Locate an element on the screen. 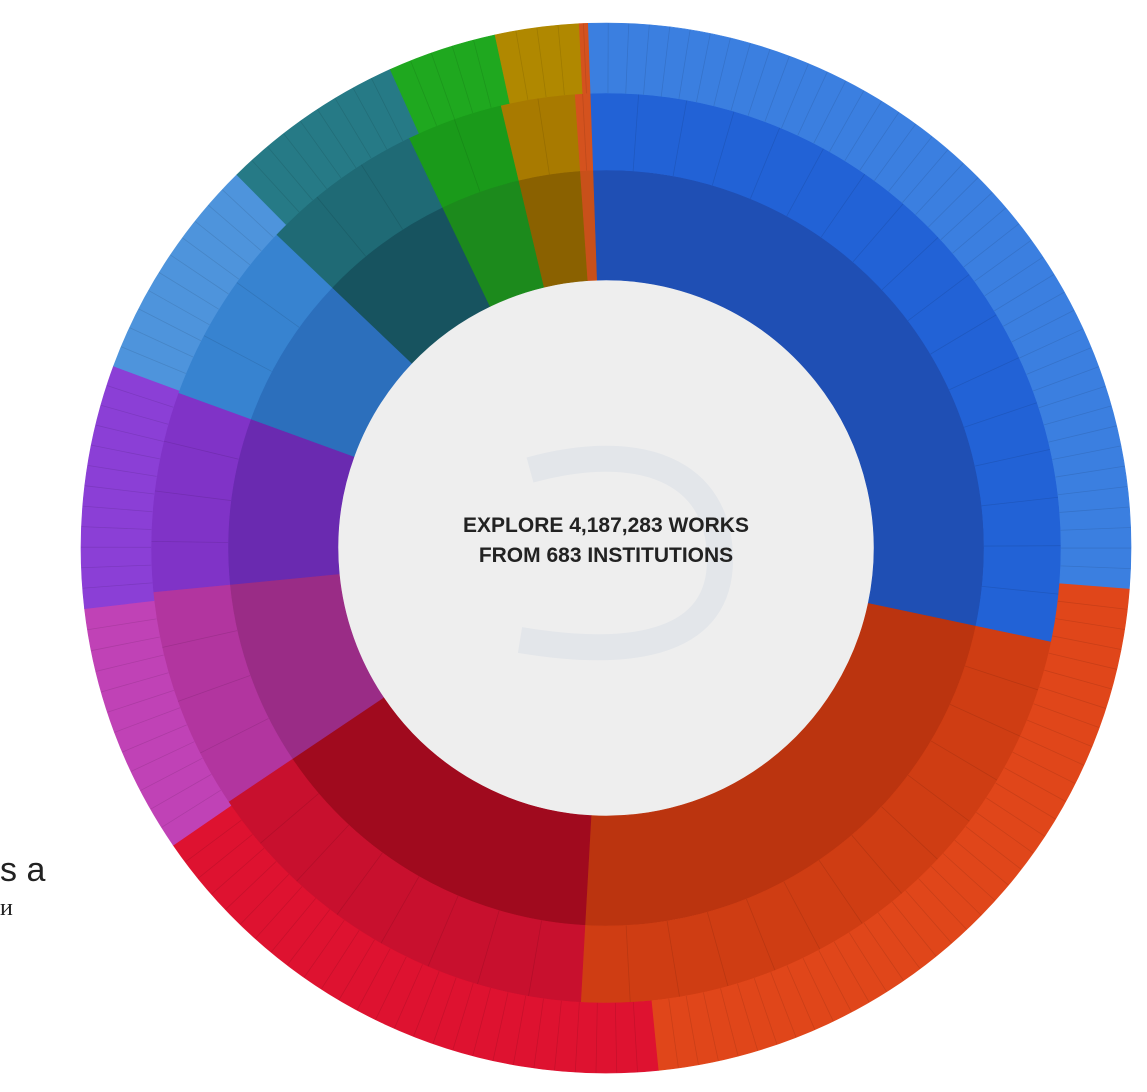  center-label-line1: EXPLORE 4,187,283 WORKS is located at coordinates (606, 525).